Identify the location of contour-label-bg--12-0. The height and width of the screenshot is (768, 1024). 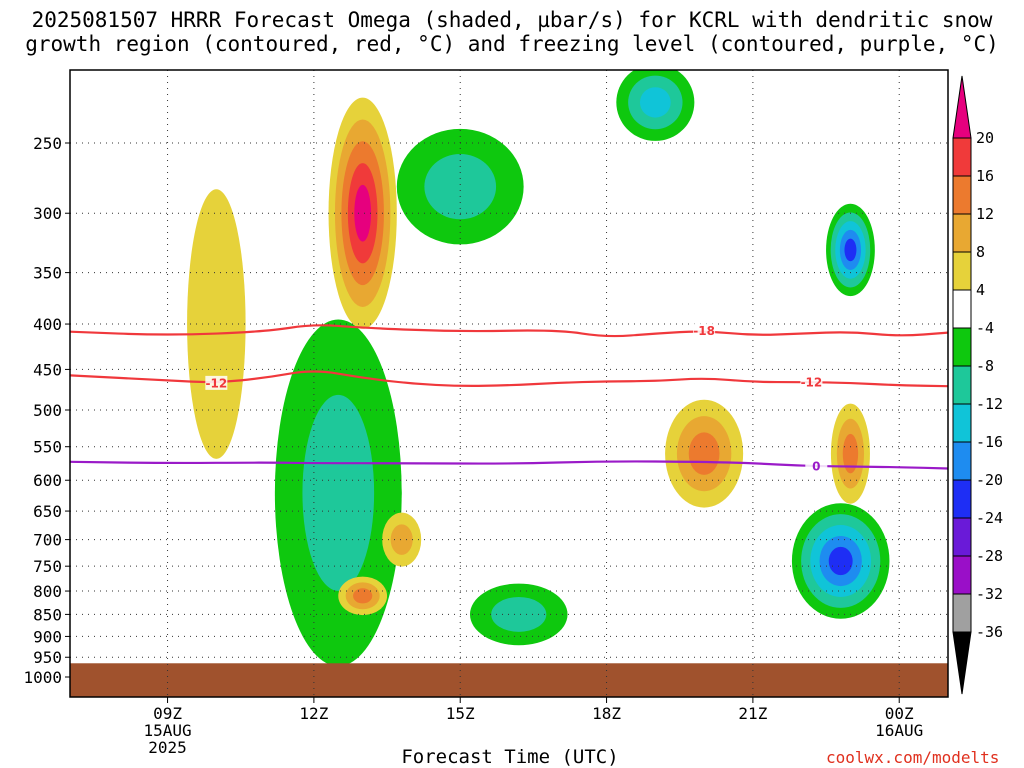
(216, 382).